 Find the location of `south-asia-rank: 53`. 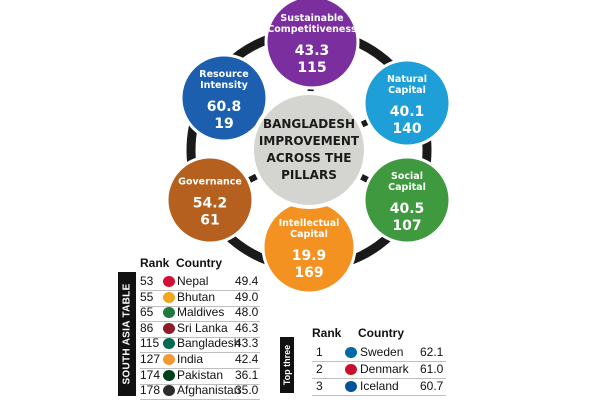

south-asia-rank: 53 is located at coordinates (147, 281).